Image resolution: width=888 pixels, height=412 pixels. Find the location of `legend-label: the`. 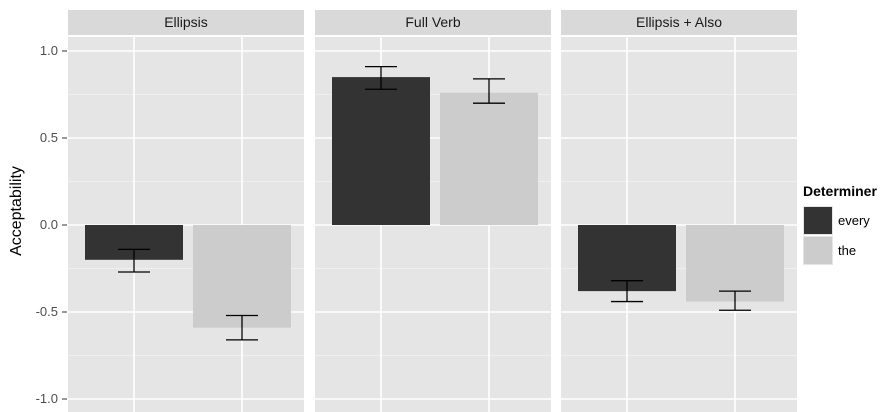

legend-label: the is located at coordinates (847, 250).